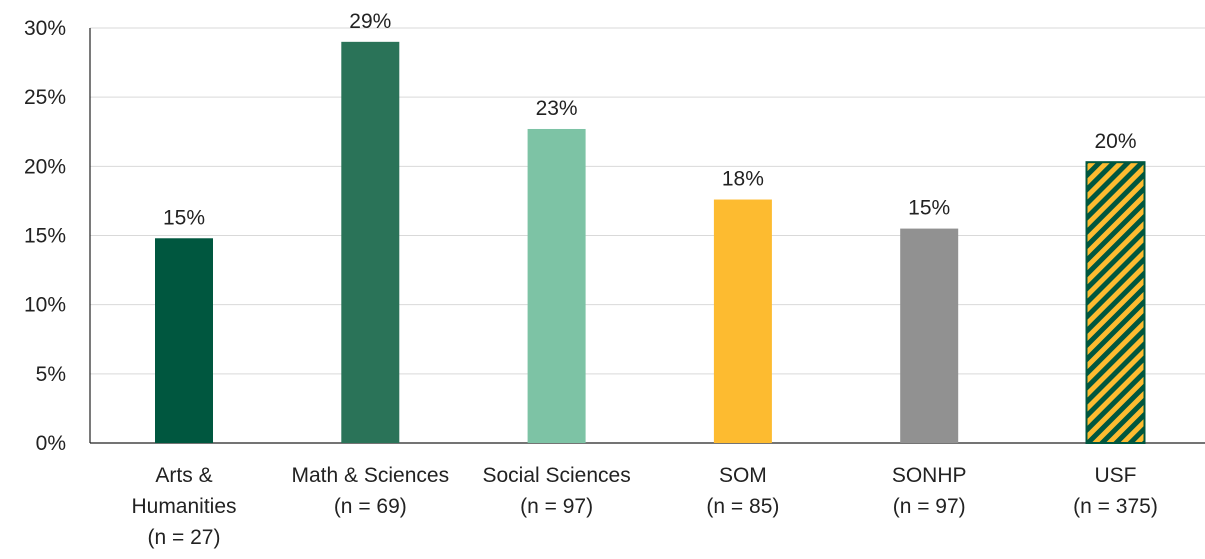 This screenshot has height=559, width=1205. What do you see at coordinates (556, 491) in the screenshot?
I see `x-category-label: Social Sciences (n = 97)` at bounding box center [556, 491].